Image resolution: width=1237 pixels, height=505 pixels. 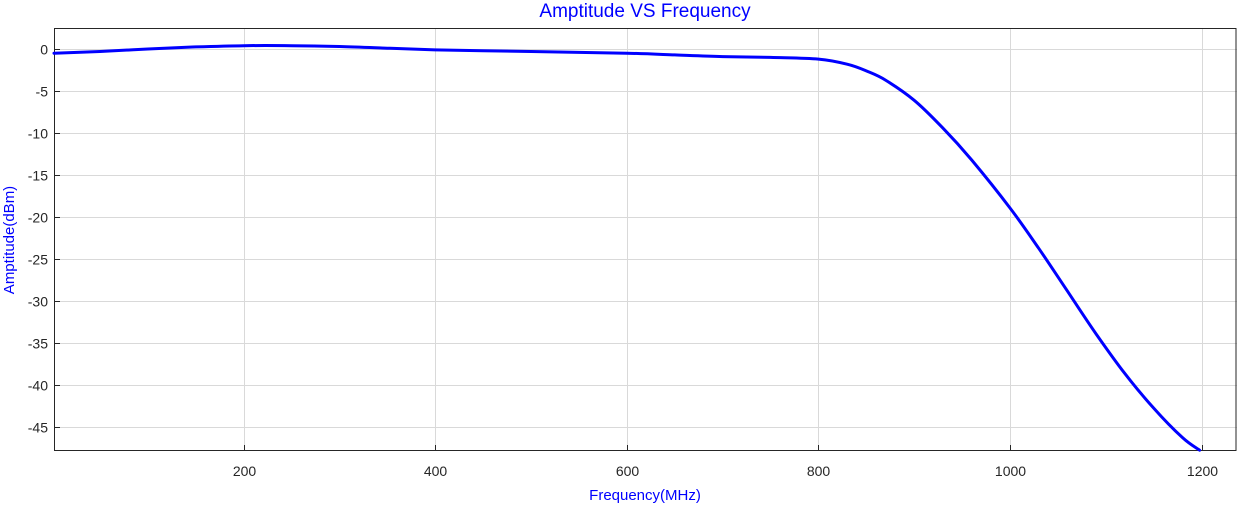 I want to click on y-tick-label--15: -15, so click(x=38, y=176).